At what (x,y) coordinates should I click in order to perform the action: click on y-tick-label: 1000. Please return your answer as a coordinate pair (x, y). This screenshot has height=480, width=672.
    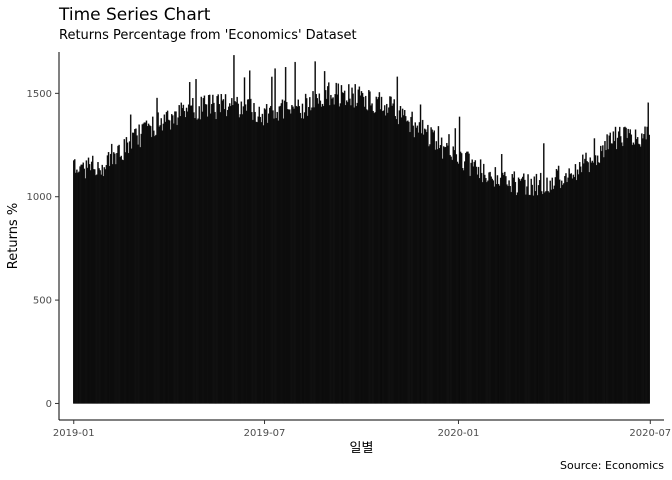
    Looking at the image, I should click on (39, 197).